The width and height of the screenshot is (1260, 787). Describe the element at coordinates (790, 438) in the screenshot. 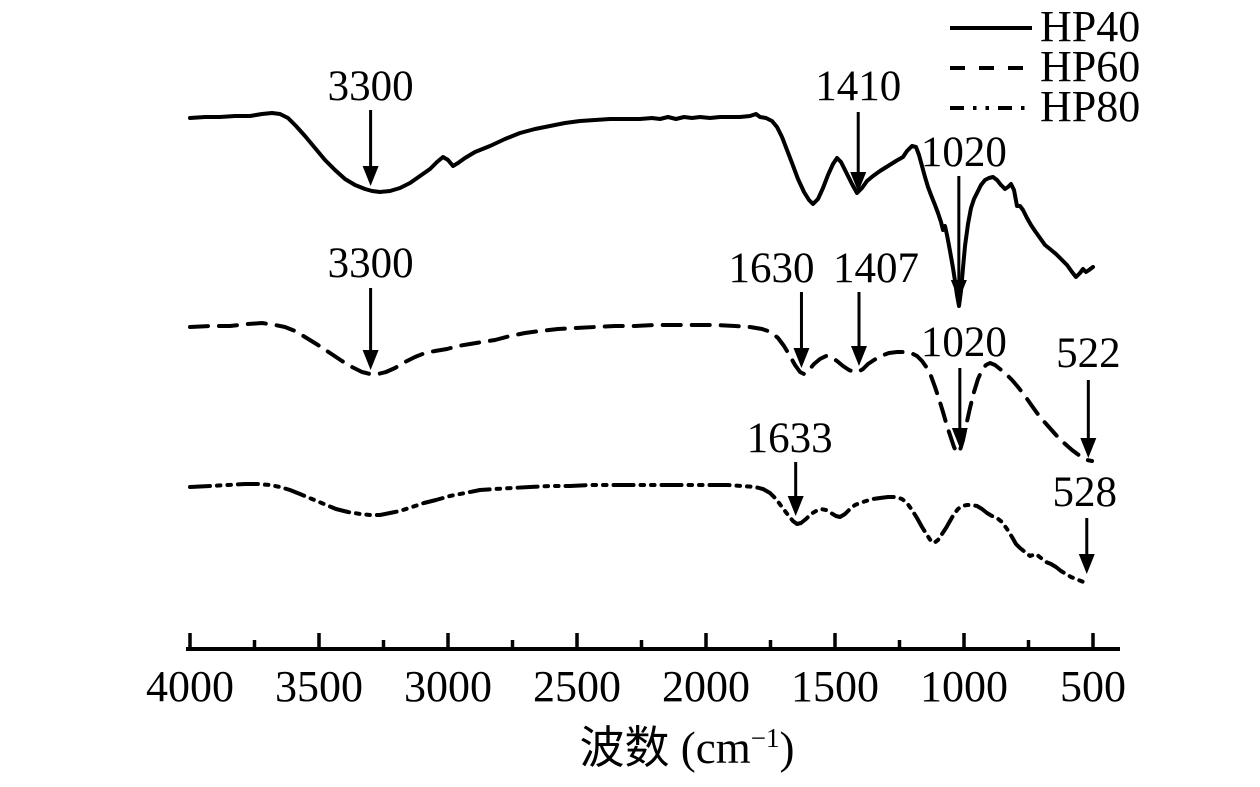

I see `peak-annotation-label-hp80-1633: 1633` at that location.